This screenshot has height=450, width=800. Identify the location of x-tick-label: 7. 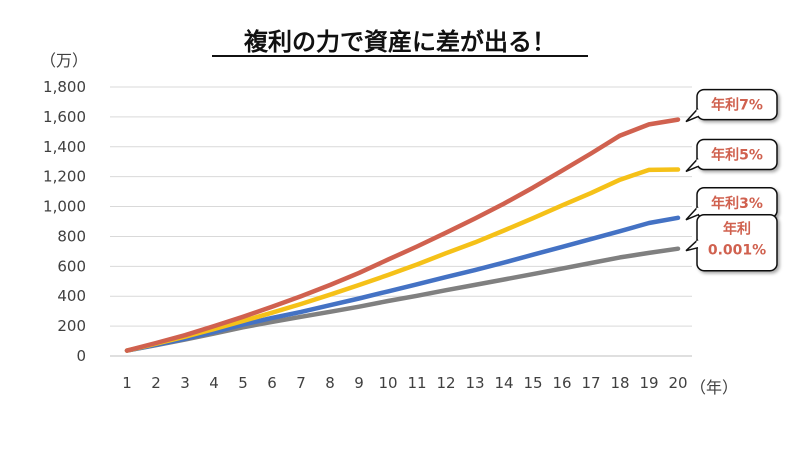
(301, 383).